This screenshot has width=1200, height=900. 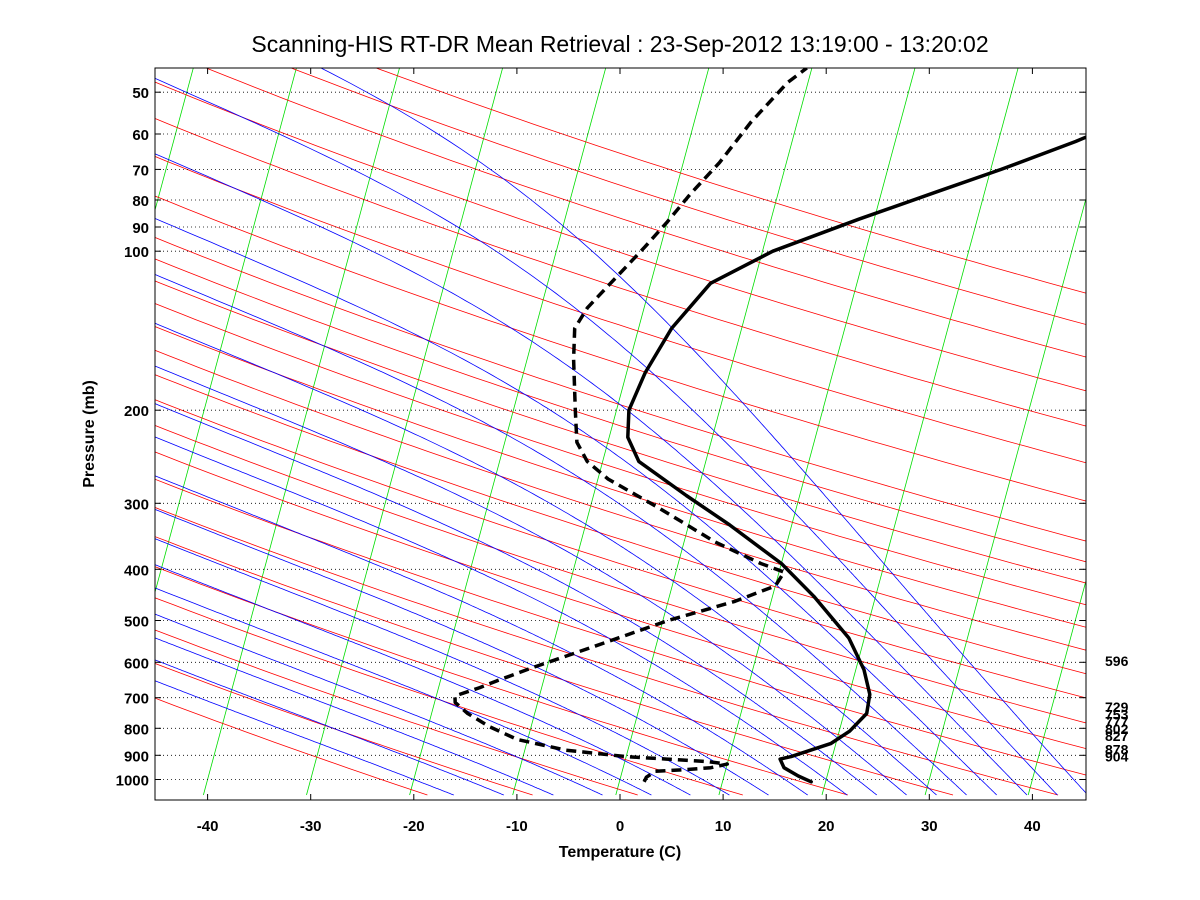 I want to click on y-tick-label: 600, so click(x=136, y=663).